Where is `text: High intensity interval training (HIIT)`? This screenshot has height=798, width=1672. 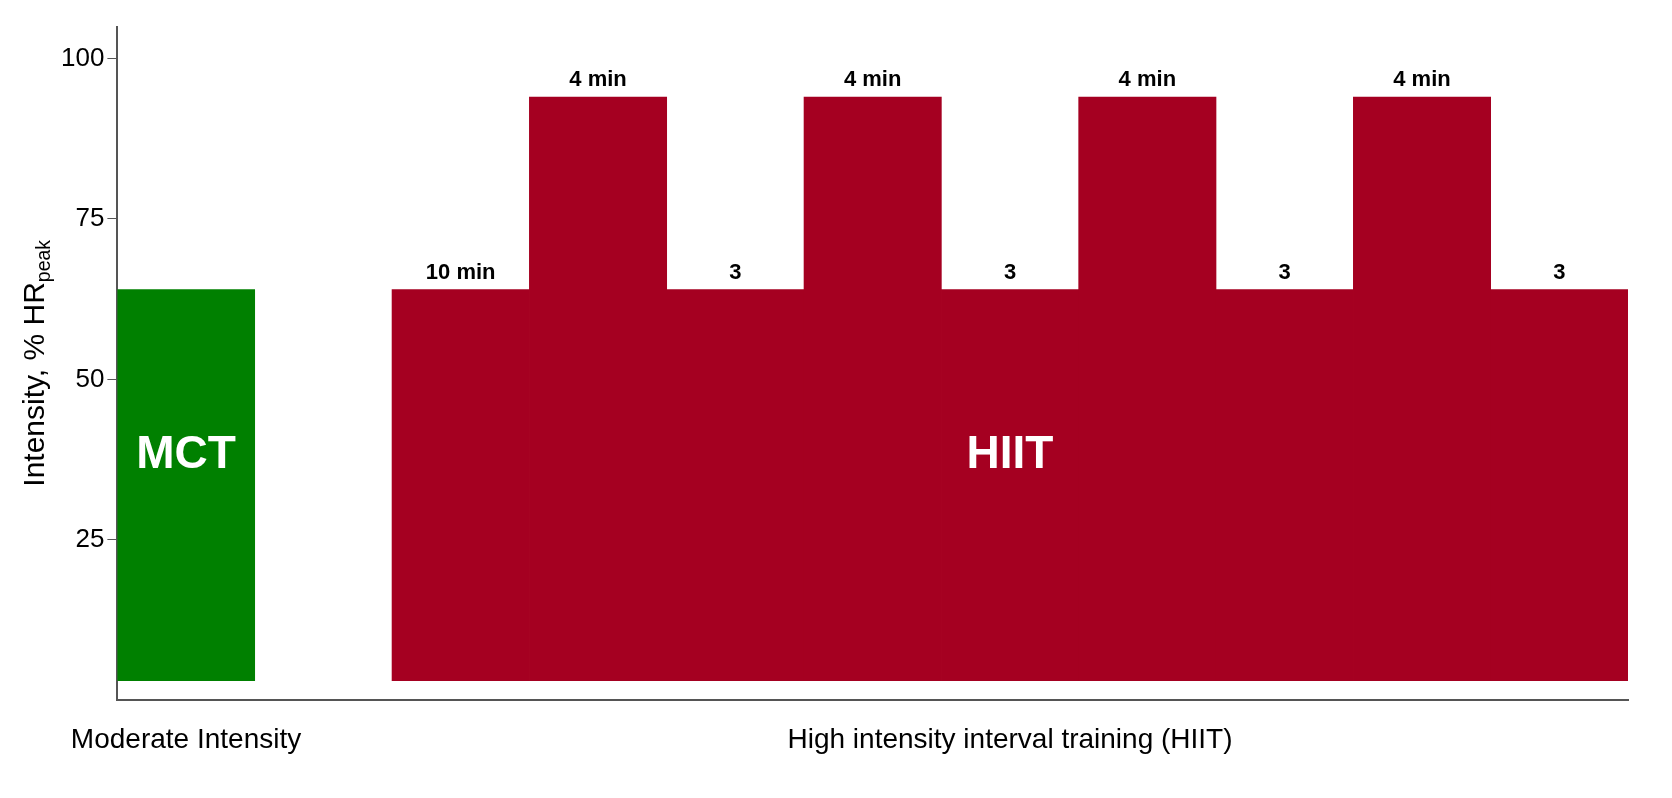 text: High intensity interval training (HIIT) is located at coordinates (1010, 738).